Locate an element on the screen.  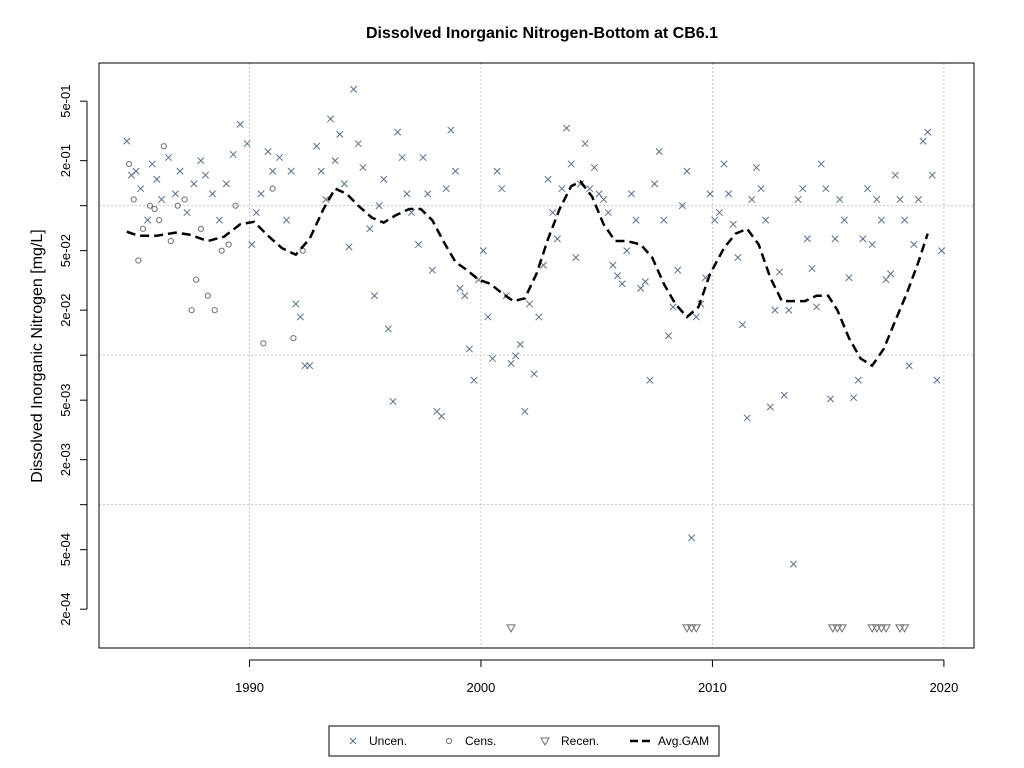
x-tick-label: 1990 is located at coordinates (249, 687).